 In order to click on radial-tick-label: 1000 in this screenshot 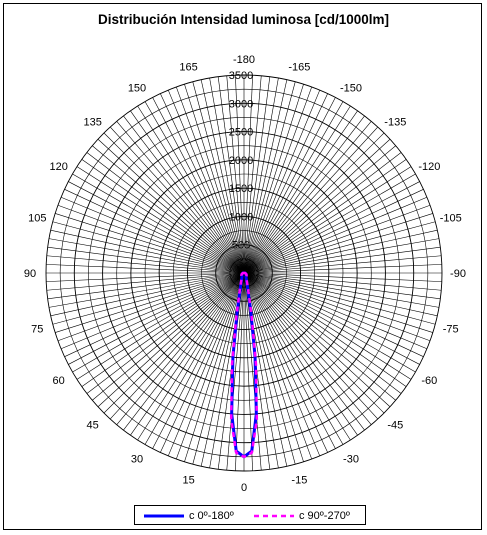, I will do `click(241, 217)`.